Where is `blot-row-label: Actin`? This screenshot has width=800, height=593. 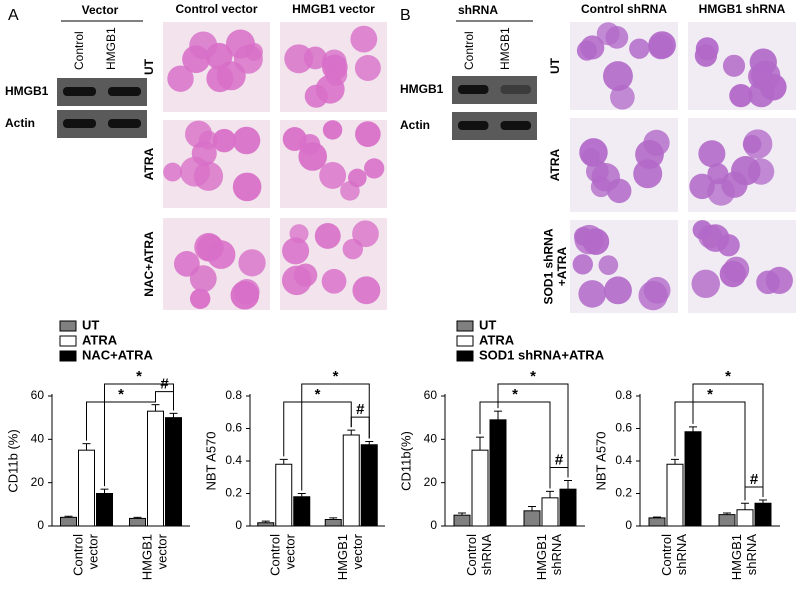 blot-row-label: Actin is located at coordinates (20, 123).